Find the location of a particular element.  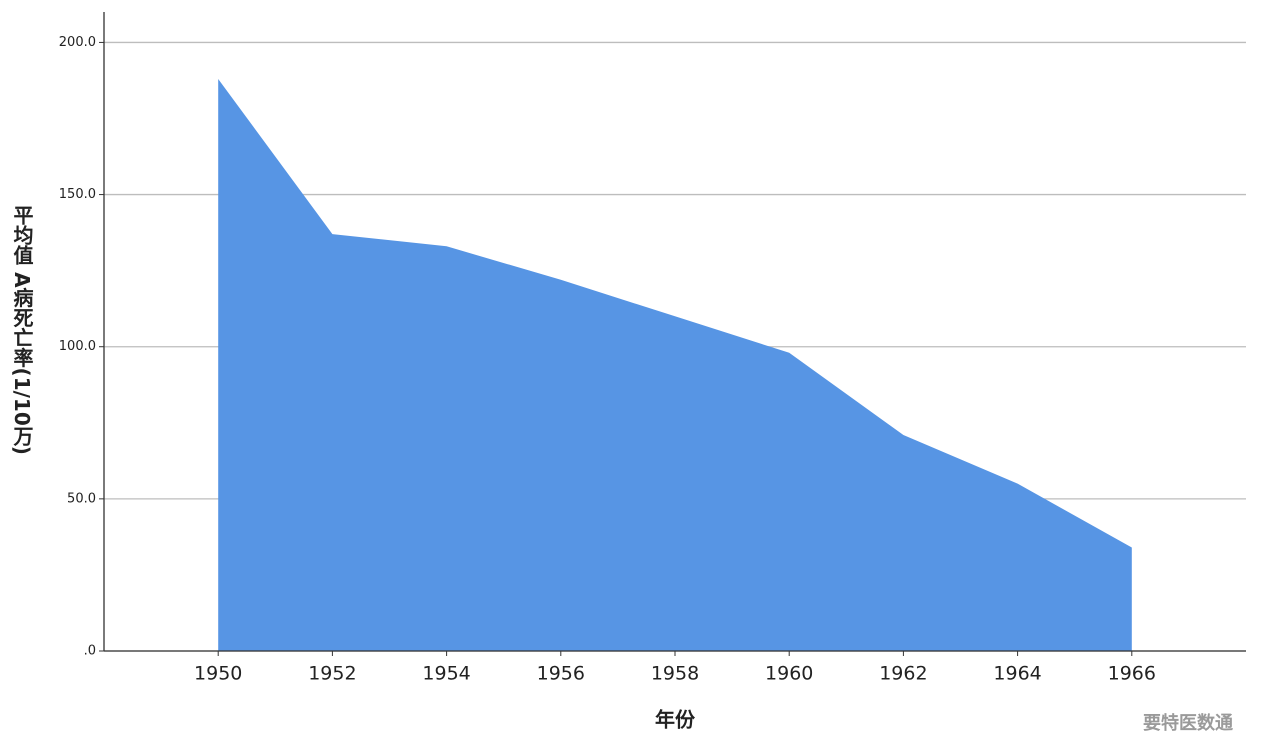

x-tick-label: 1964 is located at coordinates (1017, 674).